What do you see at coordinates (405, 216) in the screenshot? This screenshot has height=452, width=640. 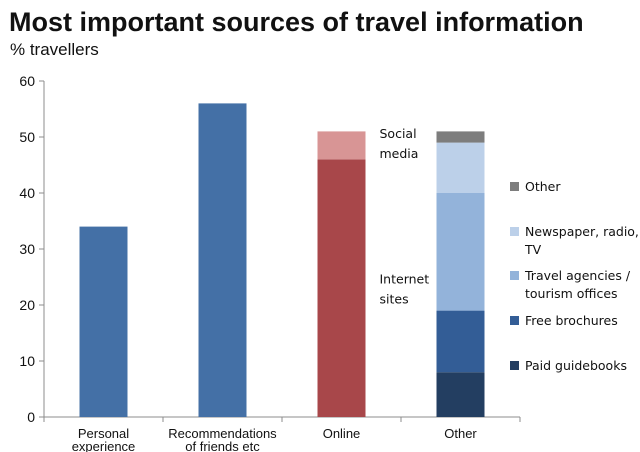 I see `annotation-group: Social media Internet sites` at bounding box center [405, 216].